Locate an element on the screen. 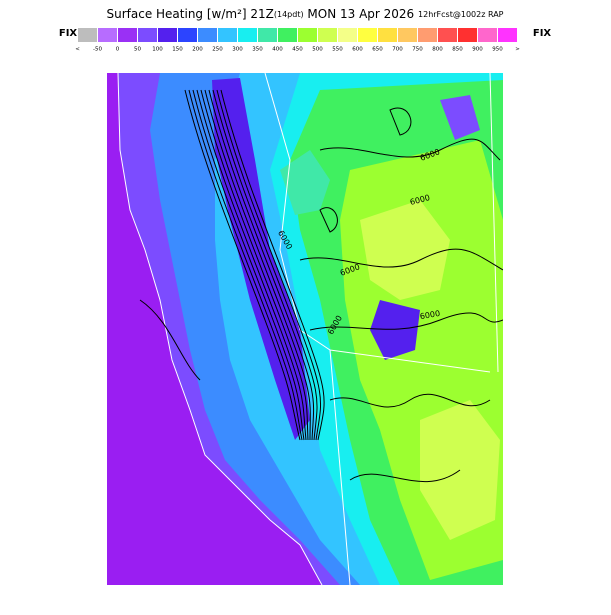  colorbar-label: 450 is located at coordinates (297, 50).